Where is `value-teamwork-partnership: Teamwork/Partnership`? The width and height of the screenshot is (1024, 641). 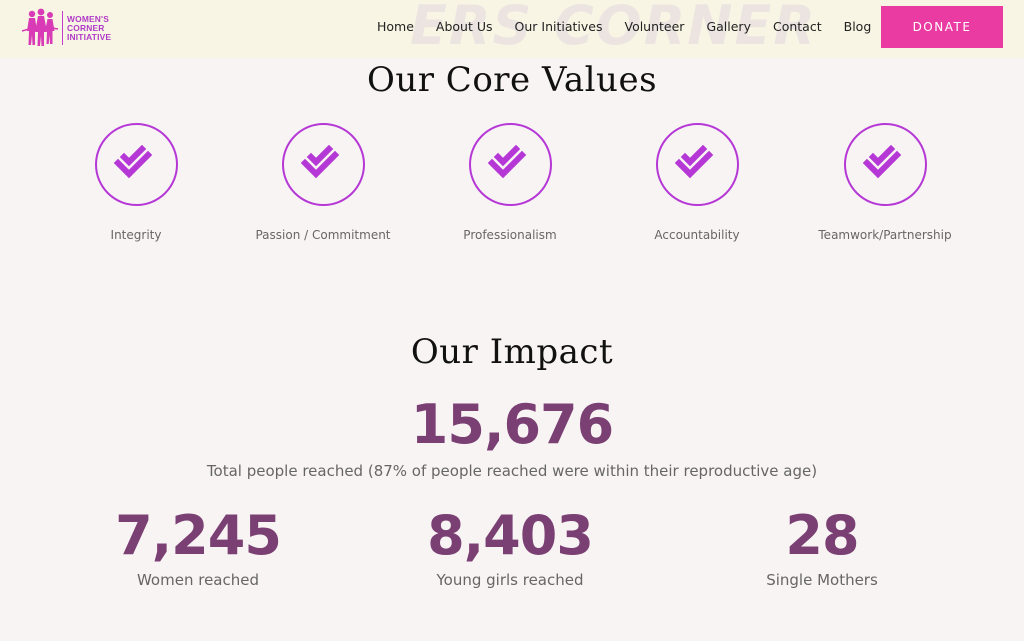 value-teamwork-partnership: Teamwork/Partnership is located at coordinates (885, 182).